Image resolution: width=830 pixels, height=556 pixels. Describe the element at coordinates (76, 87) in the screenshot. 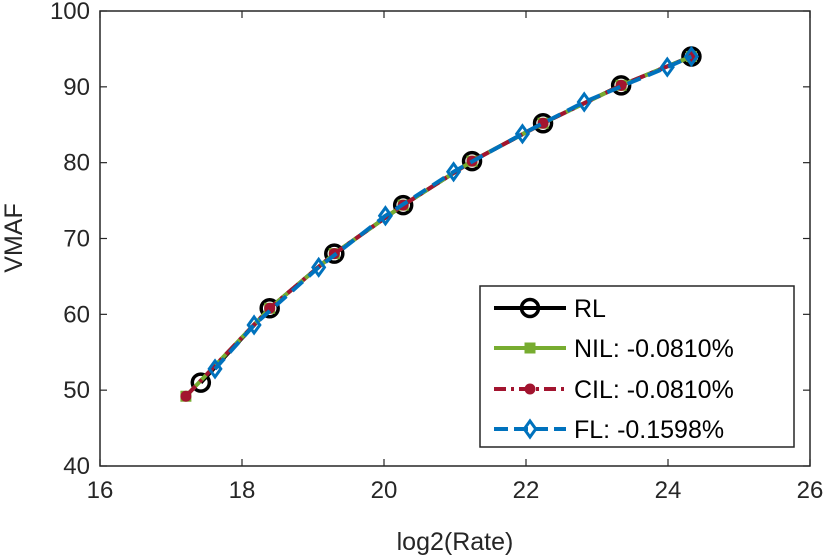

I see `y-tick-label: 90` at that location.